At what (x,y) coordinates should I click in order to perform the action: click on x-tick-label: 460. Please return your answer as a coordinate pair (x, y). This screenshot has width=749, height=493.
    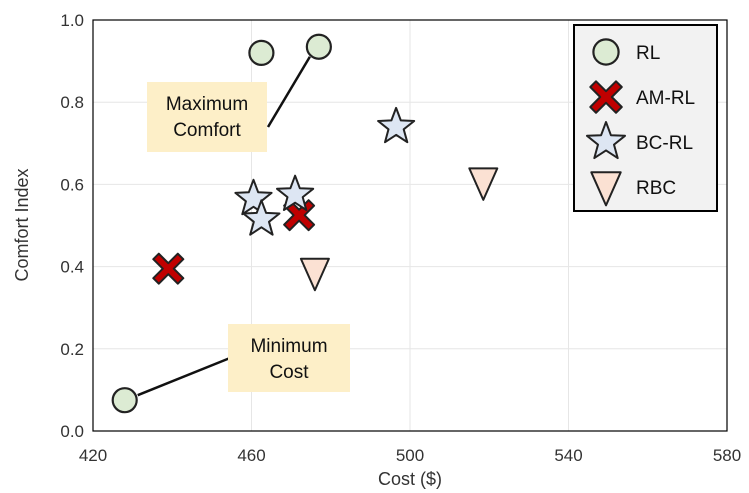
    Looking at the image, I should click on (251, 455).